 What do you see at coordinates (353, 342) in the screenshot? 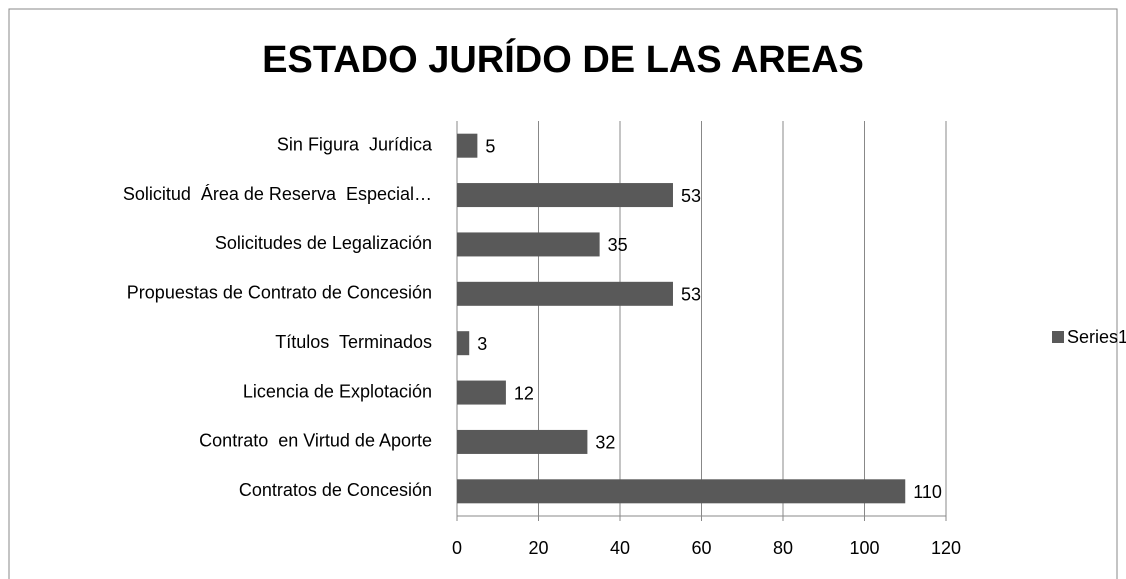
I see `y-tick-label: Títulos Terminados` at bounding box center [353, 342].